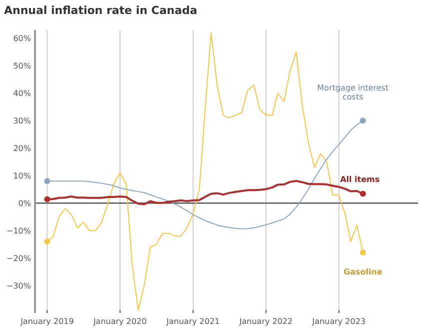 The height and width of the screenshot is (328, 425). I want to click on y-tick-label: −10%, so click(19, 231).